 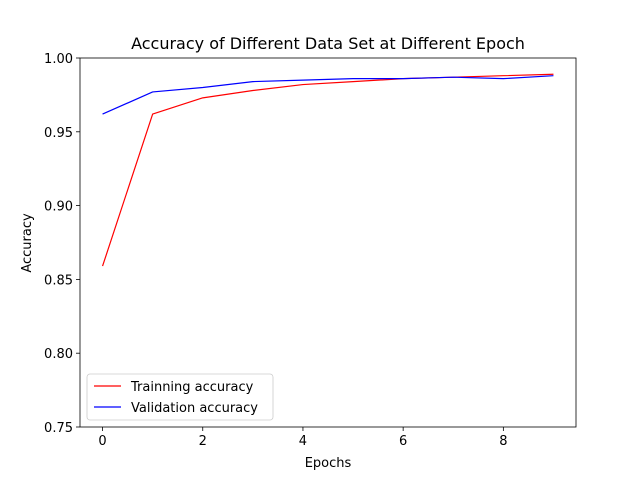 I want to click on x-tick-label: 2, so click(x=203, y=441).